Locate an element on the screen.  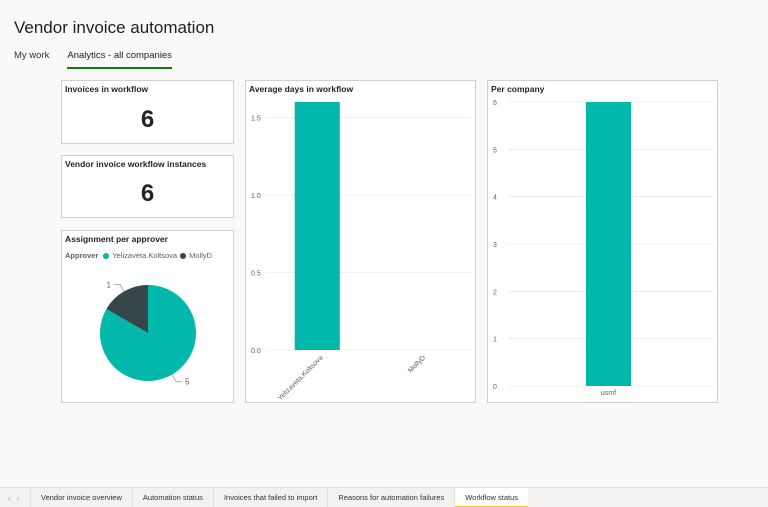
card-title: Average days in workflow is located at coordinates (301, 89).